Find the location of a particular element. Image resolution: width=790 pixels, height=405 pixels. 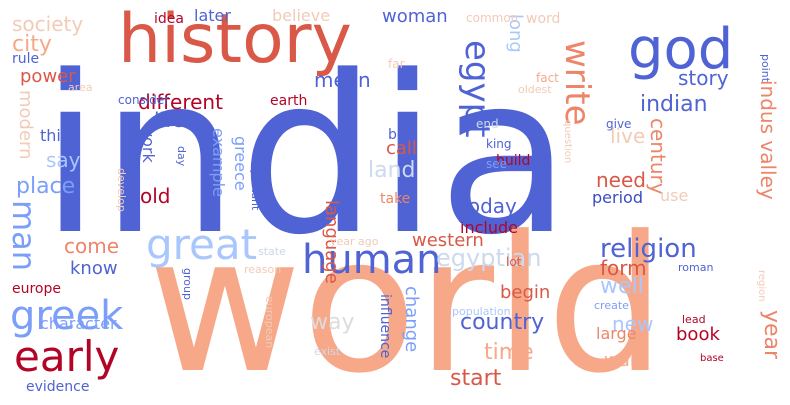

word-way: way is located at coordinates (332, 322).